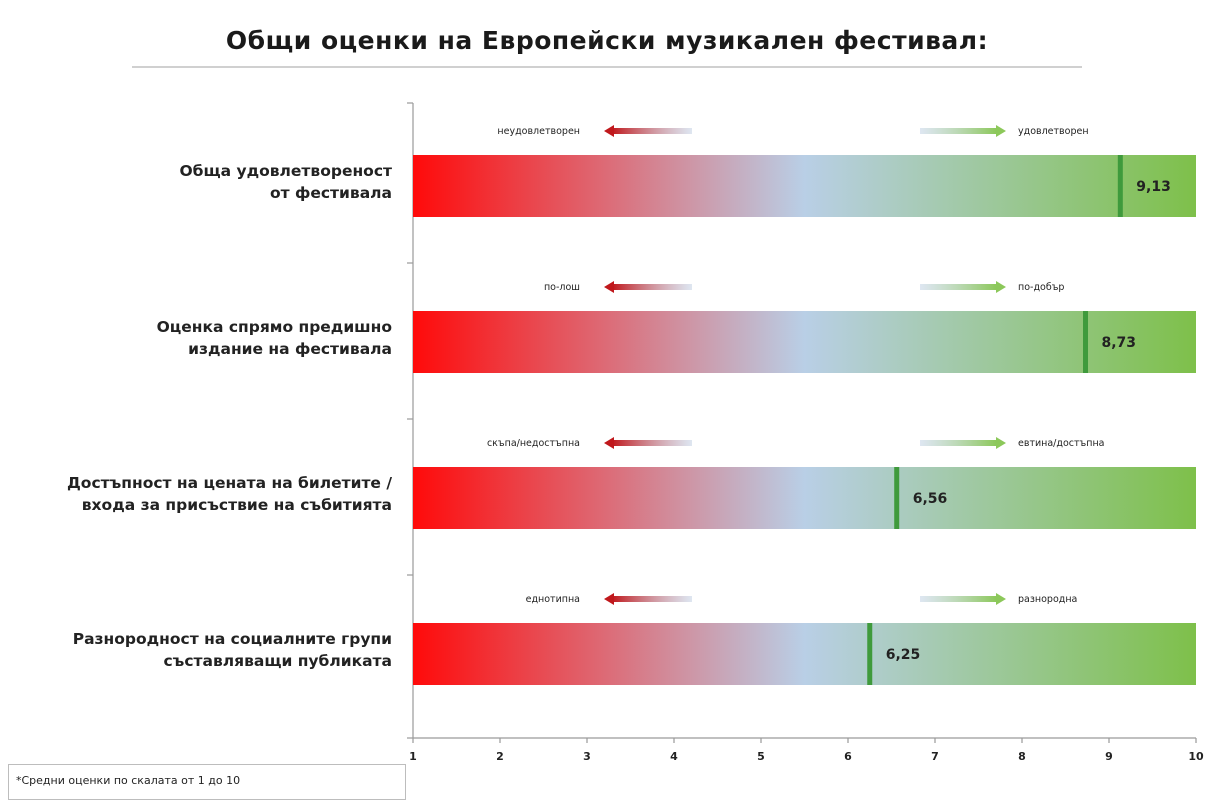  What do you see at coordinates (562, 287) in the screenshot?
I see `low-pole-label: по-лош` at bounding box center [562, 287].